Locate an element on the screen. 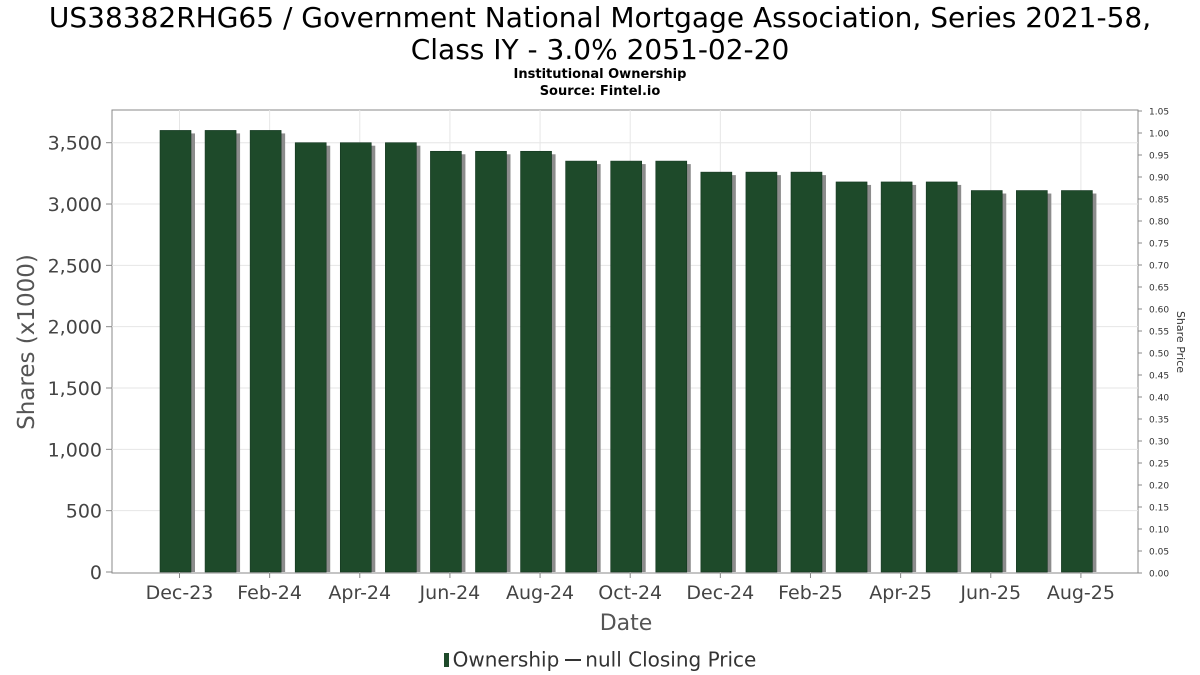 This screenshot has height=675, width=1200. y2-tick-label: 0.10 is located at coordinates (1159, 531).